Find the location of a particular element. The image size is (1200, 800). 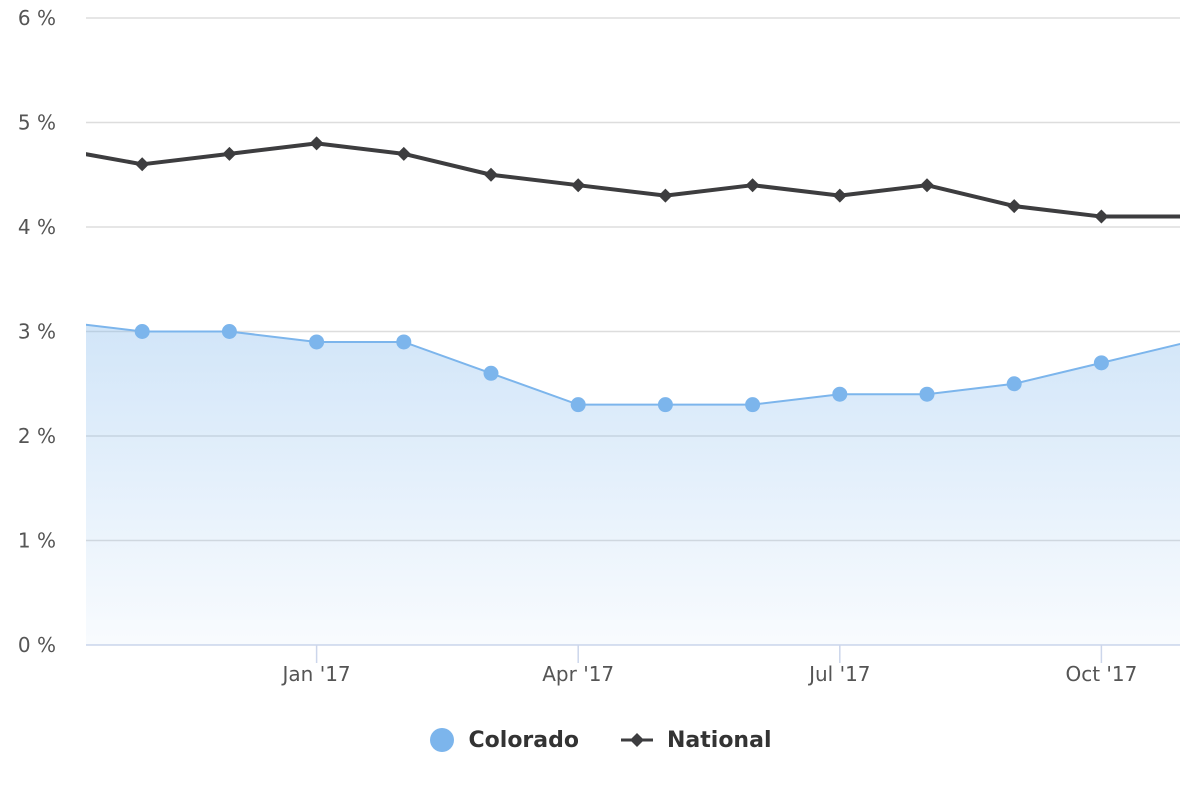

x-tick-label: Oct '17 is located at coordinates (1101, 674).